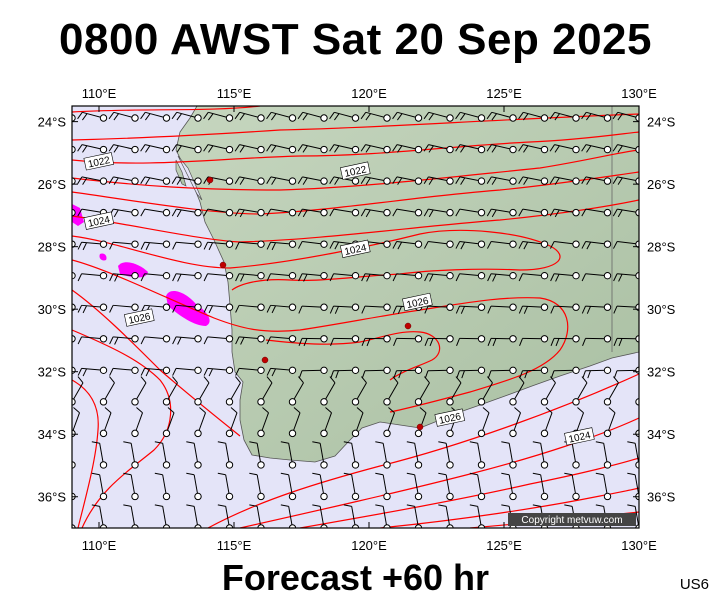 The image size is (711, 600). I want to click on isobar-label: 1026, so click(450, 417).